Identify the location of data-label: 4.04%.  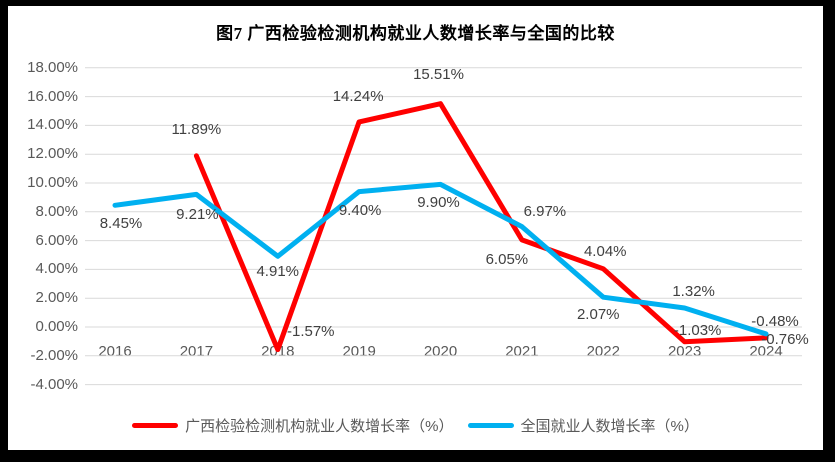
(605, 251).